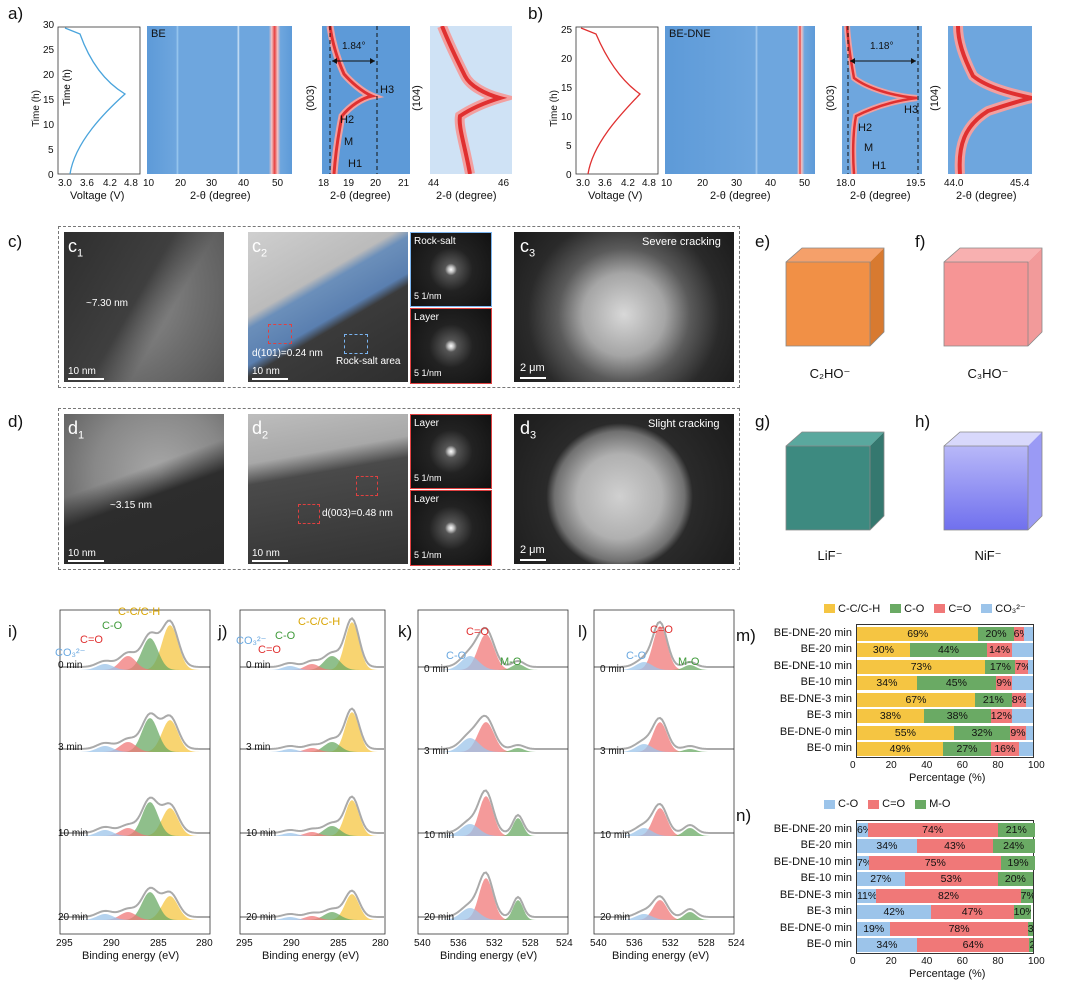 Image resolution: width=1080 pixels, height=985 pixels. I want to click on peak-label-c-double-o: C=O, so click(477, 632).